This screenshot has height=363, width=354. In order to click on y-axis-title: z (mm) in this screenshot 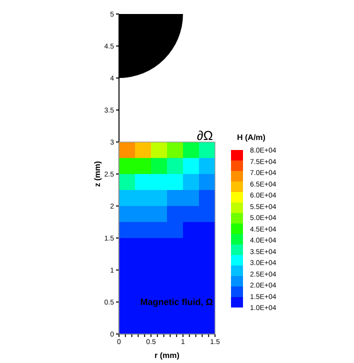, I will do `click(97, 173)`.